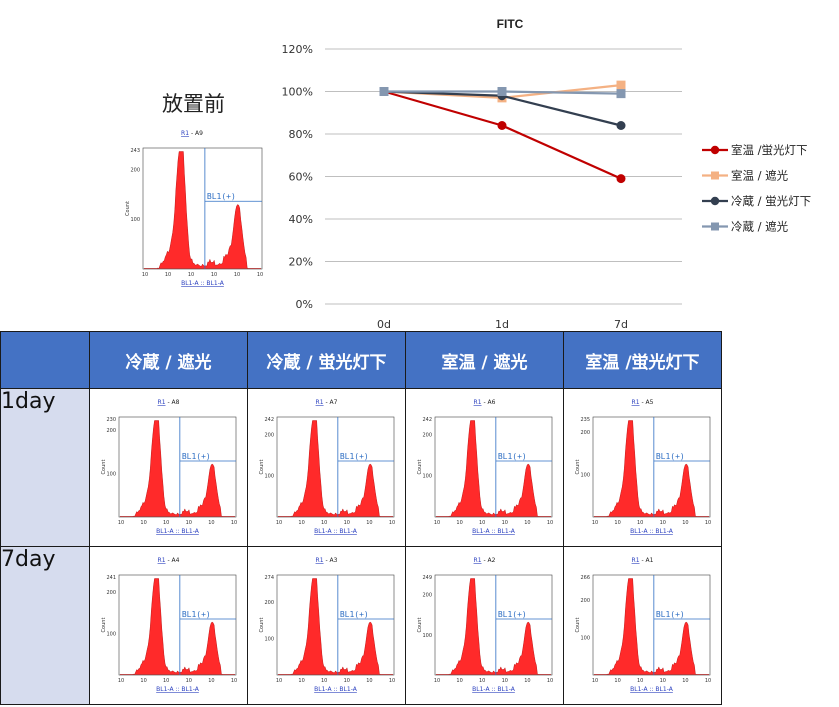 This screenshot has height=707, width=839. What do you see at coordinates (193, 104) in the screenshot?
I see `before-storage-title: 放置前` at bounding box center [193, 104].